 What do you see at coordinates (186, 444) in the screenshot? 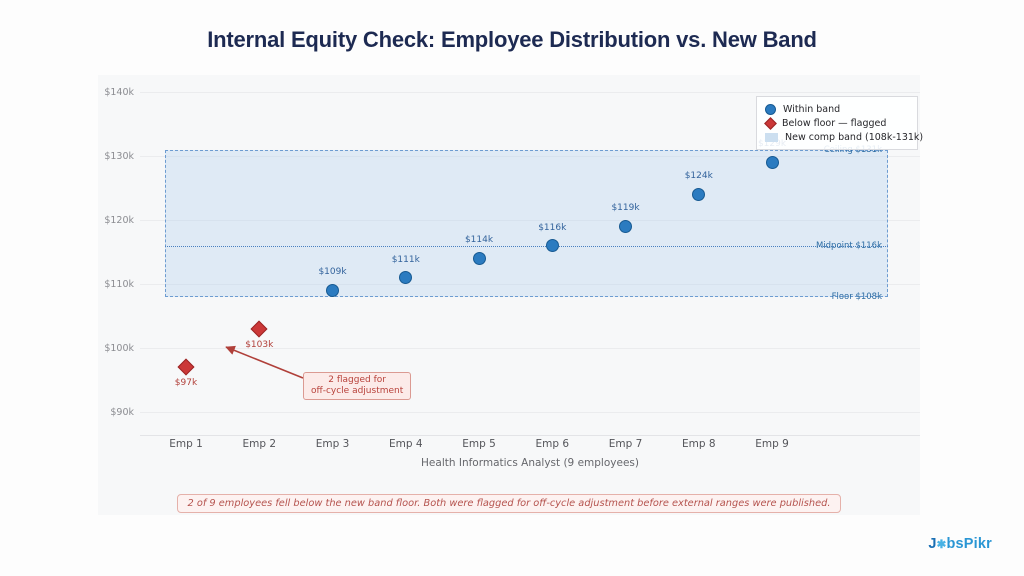
I see `x-axis-tick-label: Emp 1` at bounding box center [186, 444].